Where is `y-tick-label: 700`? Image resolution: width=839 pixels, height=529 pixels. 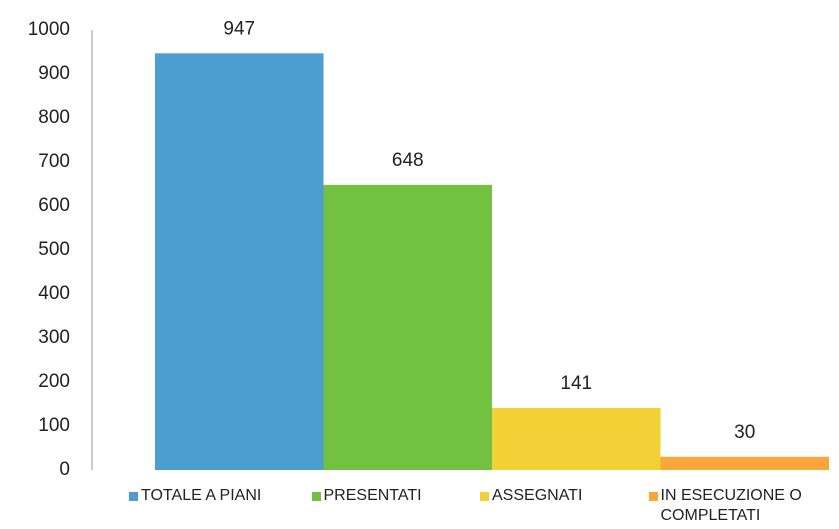
y-tick-label: 700 is located at coordinates (54, 161).